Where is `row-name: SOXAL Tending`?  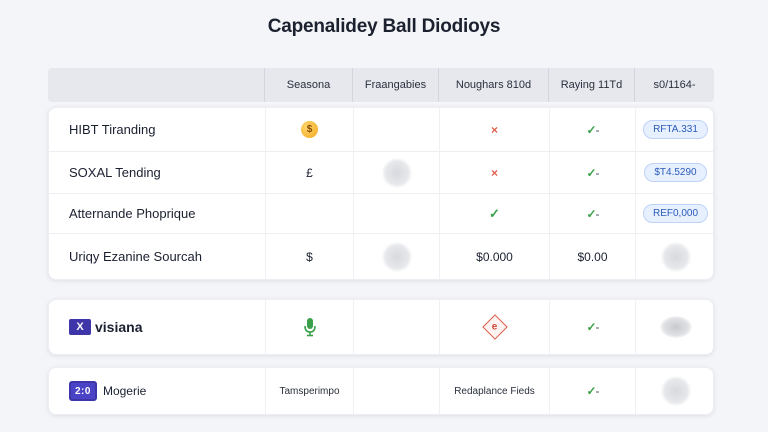 row-name: SOXAL Tending is located at coordinates (115, 172).